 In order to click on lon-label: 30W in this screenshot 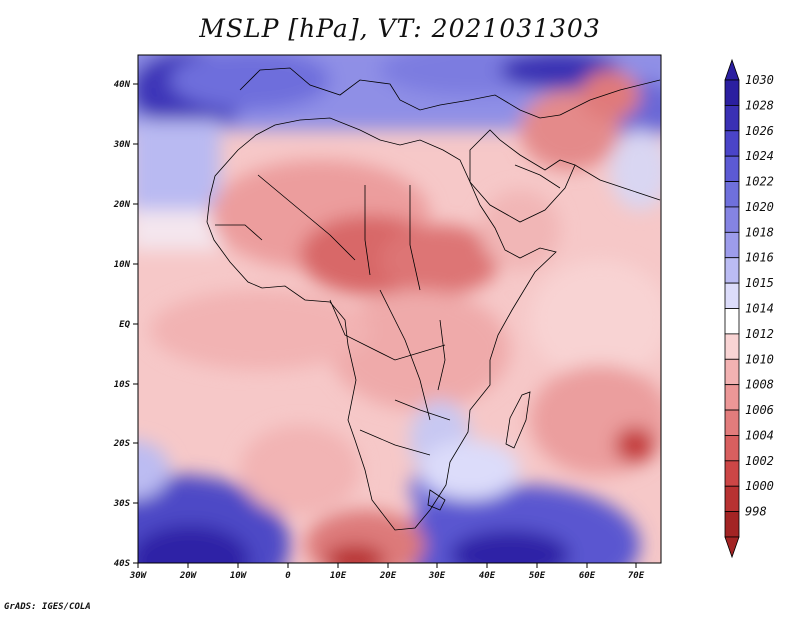, I will do `click(138, 576)`.